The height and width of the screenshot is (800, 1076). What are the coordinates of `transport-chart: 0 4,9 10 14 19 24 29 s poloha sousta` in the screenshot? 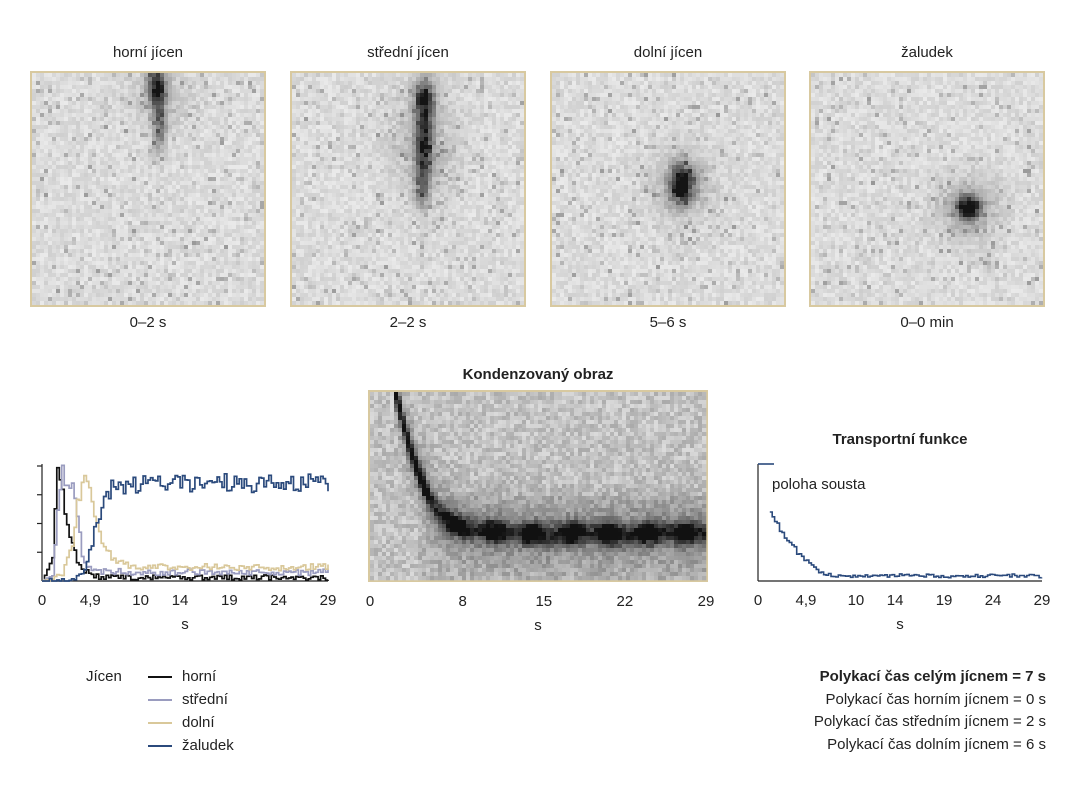 It's located at (902, 548).